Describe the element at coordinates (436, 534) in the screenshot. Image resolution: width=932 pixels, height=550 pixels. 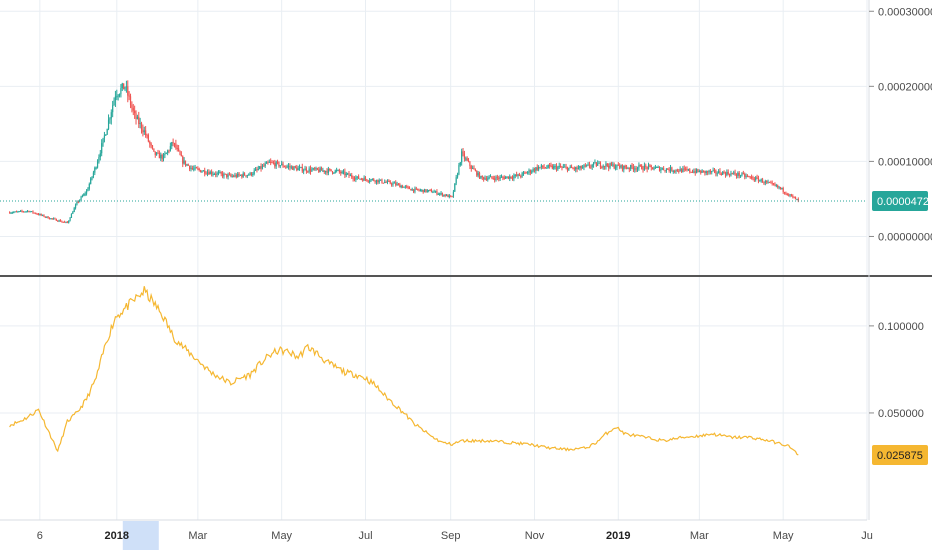
I see `time-axis: 6 2018 Mar May Jul Sep Nov 2019 Mar May Ju` at that location.